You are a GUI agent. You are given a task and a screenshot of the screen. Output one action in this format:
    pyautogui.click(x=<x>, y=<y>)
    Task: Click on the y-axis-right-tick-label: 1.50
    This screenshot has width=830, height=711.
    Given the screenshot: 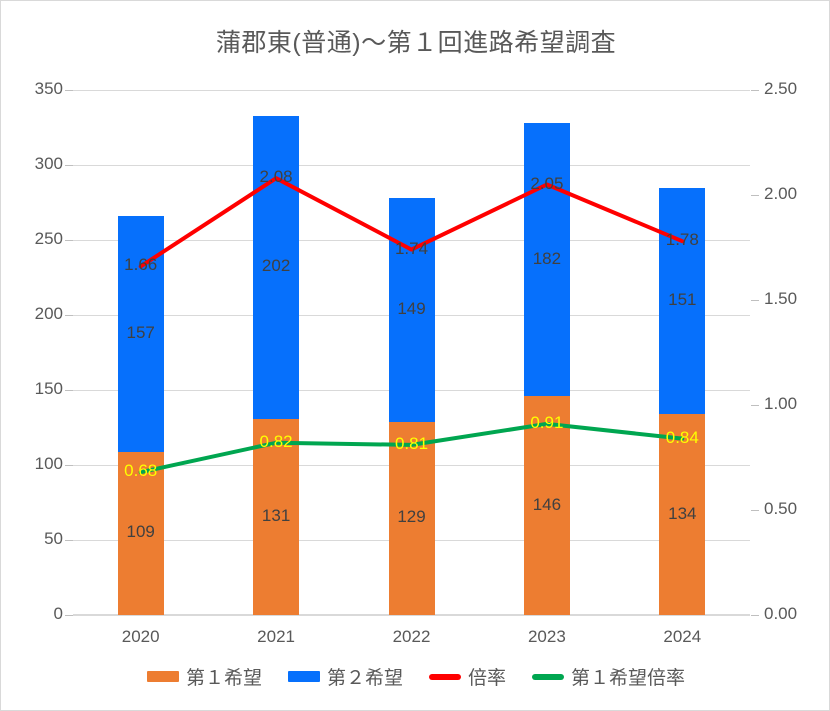 What is the action you would take?
    pyautogui.click(x=781, y=298)
    